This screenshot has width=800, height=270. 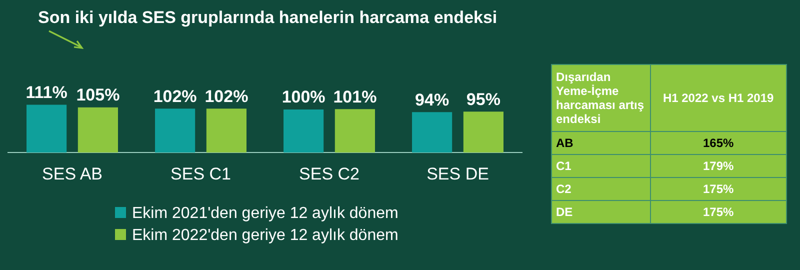 I want to click on chart-title: Son iki yılda SES gruplarında hanelerin harcama endeksi, so click(x=268, y=18).